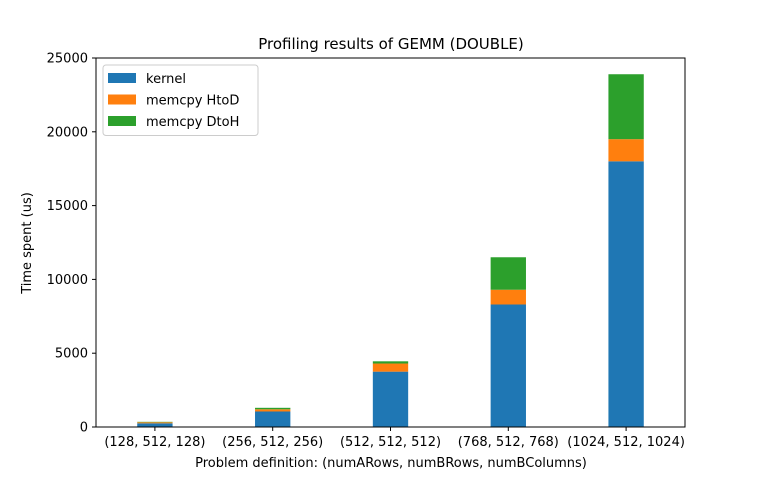 The height and width of the screenshot is (480, 761). I want to click on x-tick-label: (768, 512, 768), so click(508, 442).